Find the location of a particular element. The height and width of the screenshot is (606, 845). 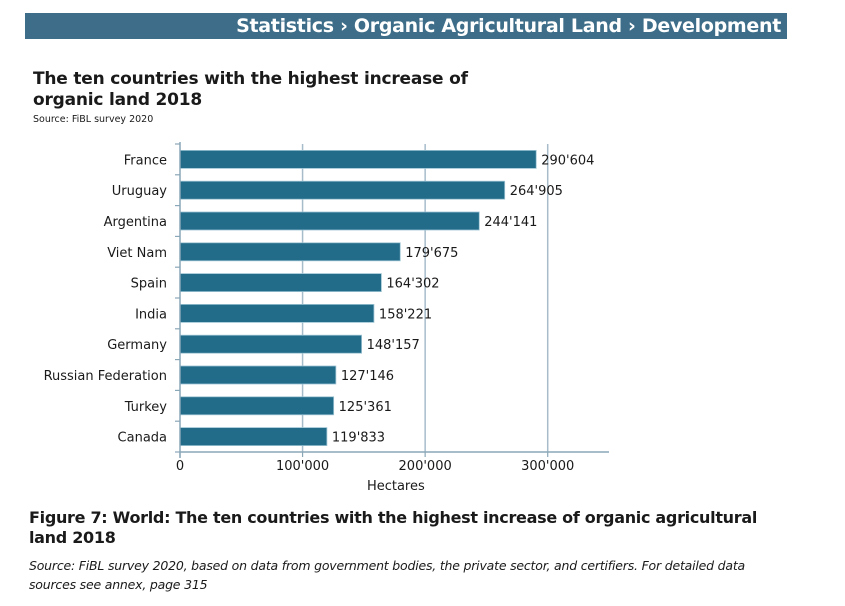

data-label: 164'302 is located at coordinates (412, 284).